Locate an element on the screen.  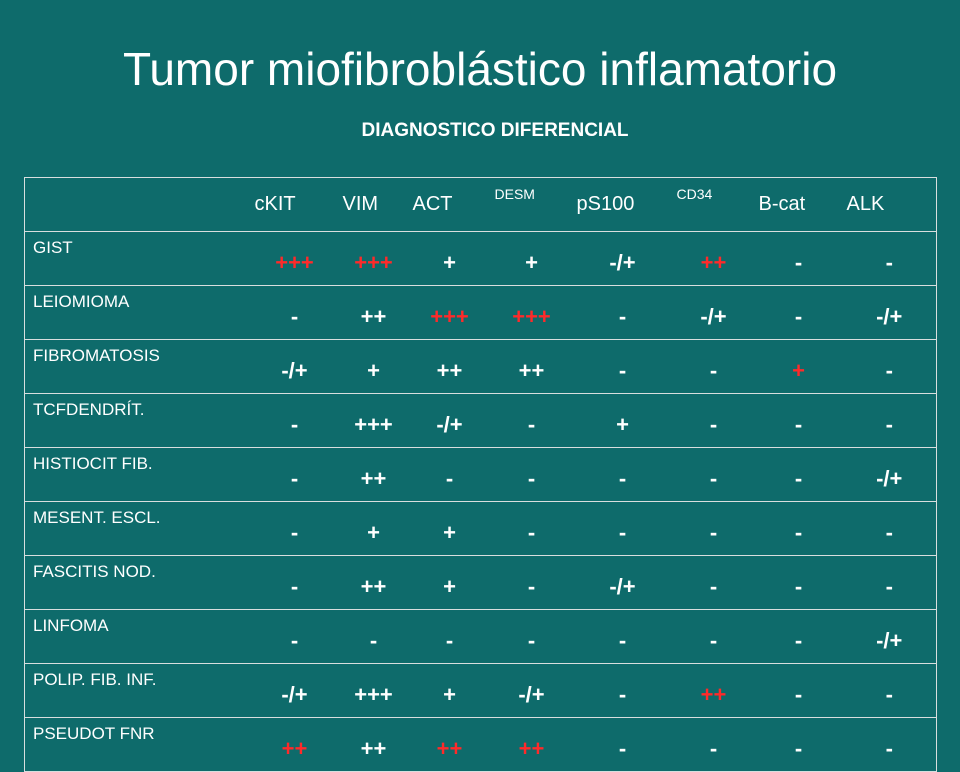
slide-subtitle: DIAGNOSTICO DIFERENCIAL is located at coordinates (495, 130).